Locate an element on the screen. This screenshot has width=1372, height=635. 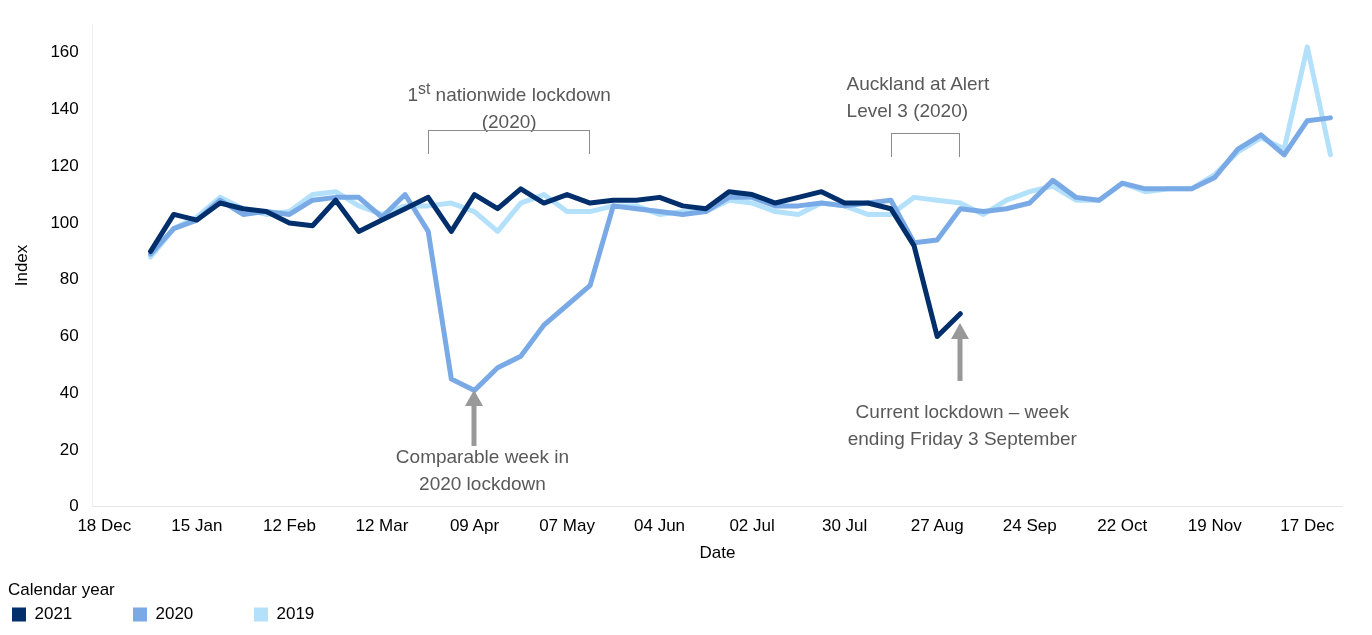
y-tick-label: 100 is located at coordinates (64, 222).